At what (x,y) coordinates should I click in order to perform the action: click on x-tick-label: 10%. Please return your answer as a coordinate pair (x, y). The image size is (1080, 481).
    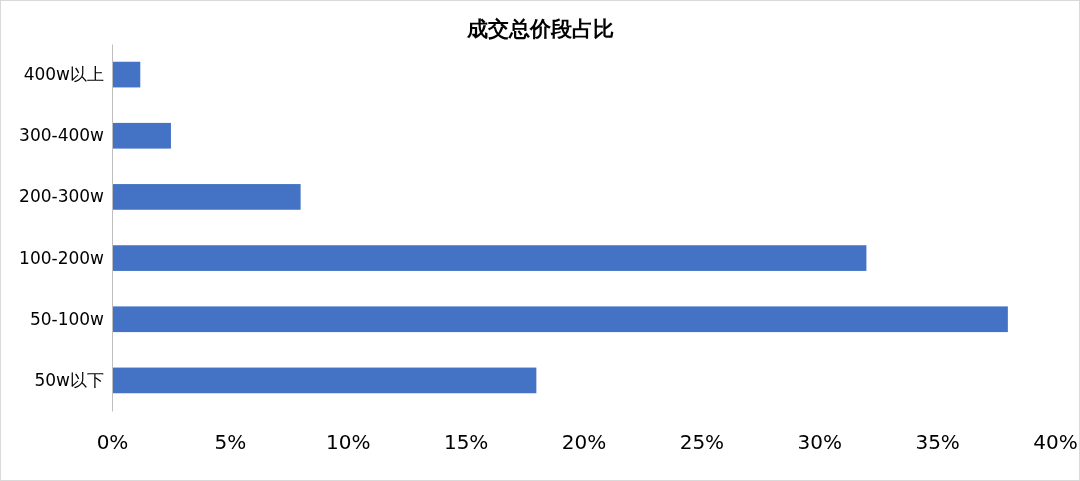
    Looking at the image, I should click on (348, 442).